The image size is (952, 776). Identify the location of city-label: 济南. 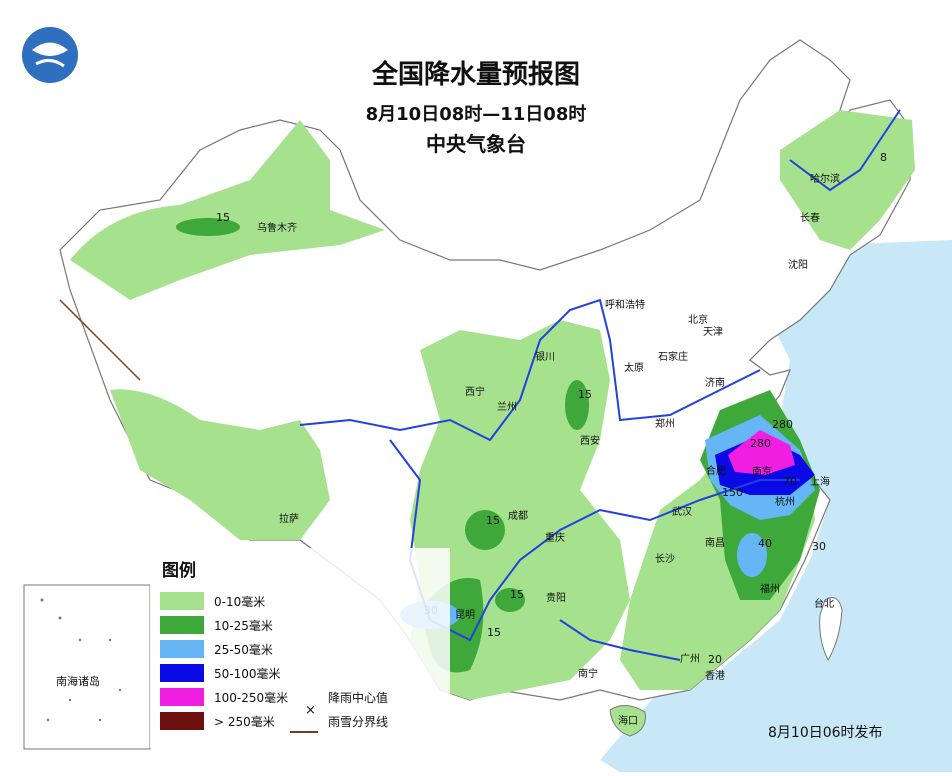
(715, 382).